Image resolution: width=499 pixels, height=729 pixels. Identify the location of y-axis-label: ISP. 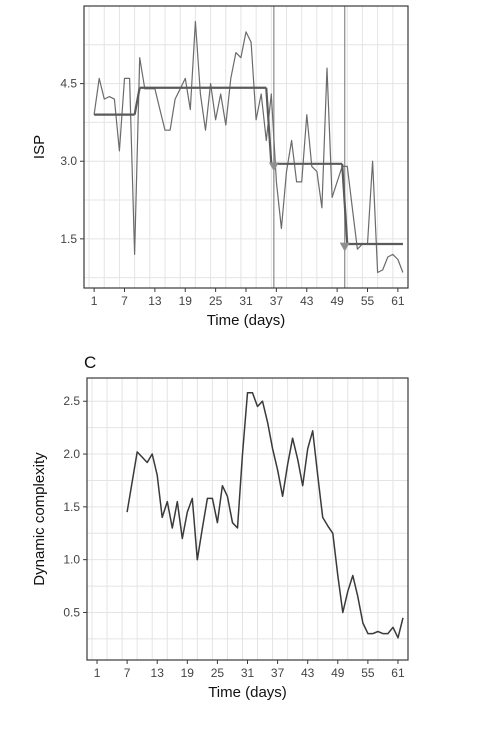
(39, 147).